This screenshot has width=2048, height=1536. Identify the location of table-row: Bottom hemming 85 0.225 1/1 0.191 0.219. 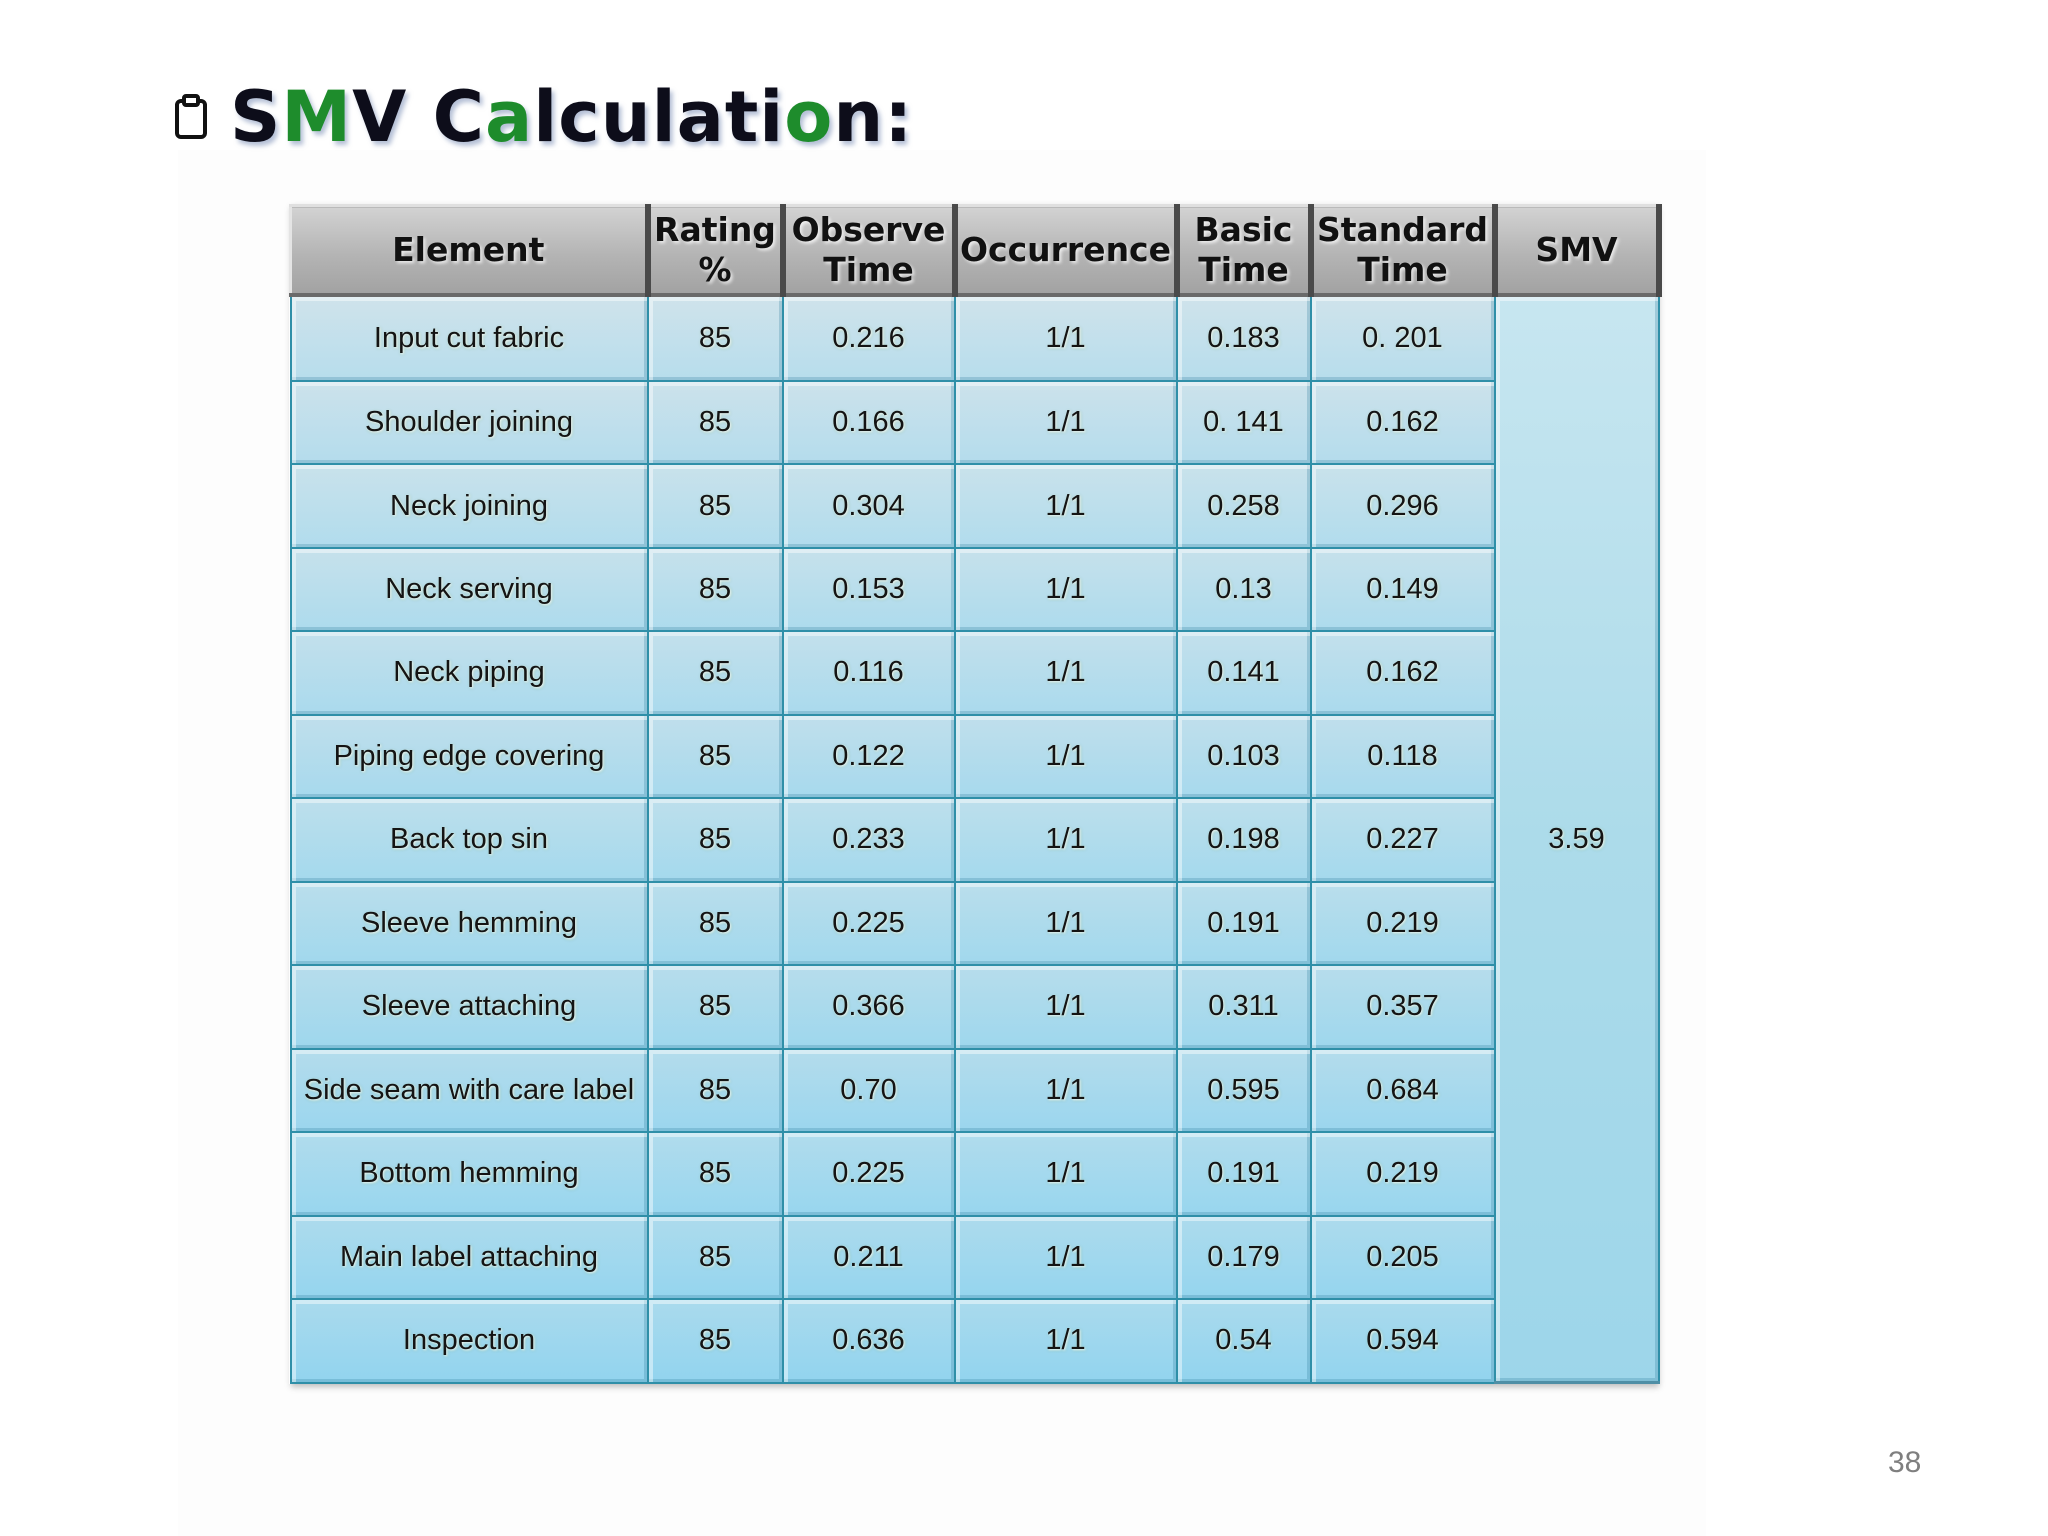
(974, 1174).